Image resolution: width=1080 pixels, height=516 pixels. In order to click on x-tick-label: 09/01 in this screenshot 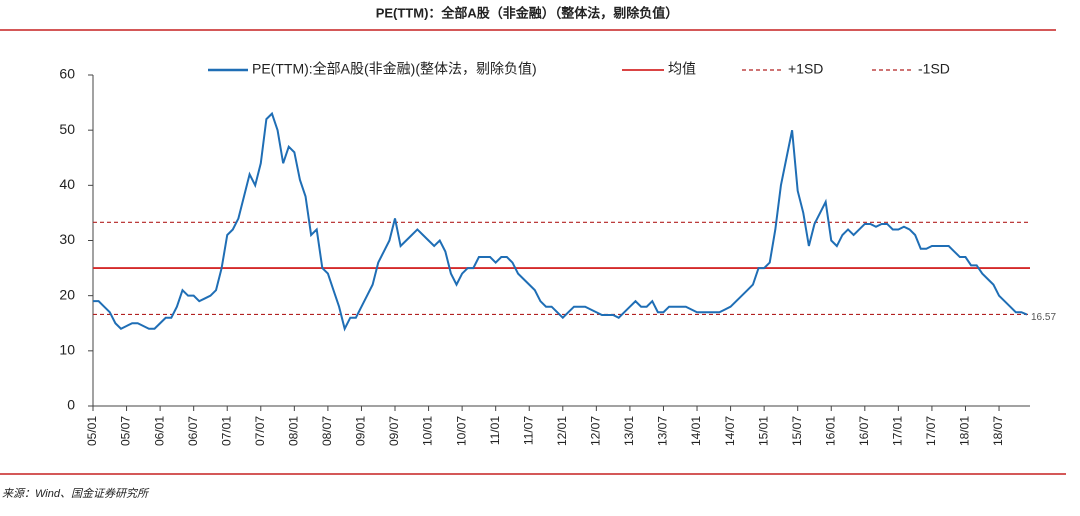, I will do `click(361, 431)`.